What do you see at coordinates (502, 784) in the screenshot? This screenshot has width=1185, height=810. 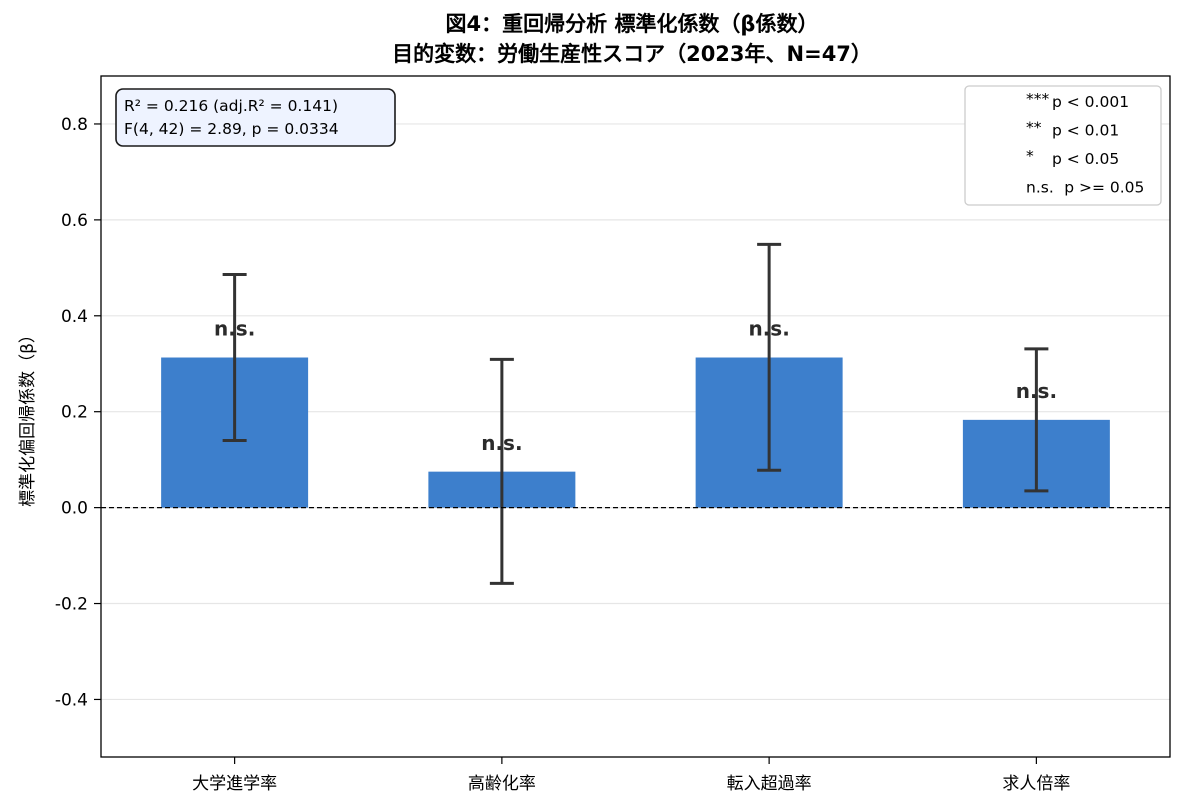 I see `x-tick-label: 高齢化率` at bounding box center [502, 784].